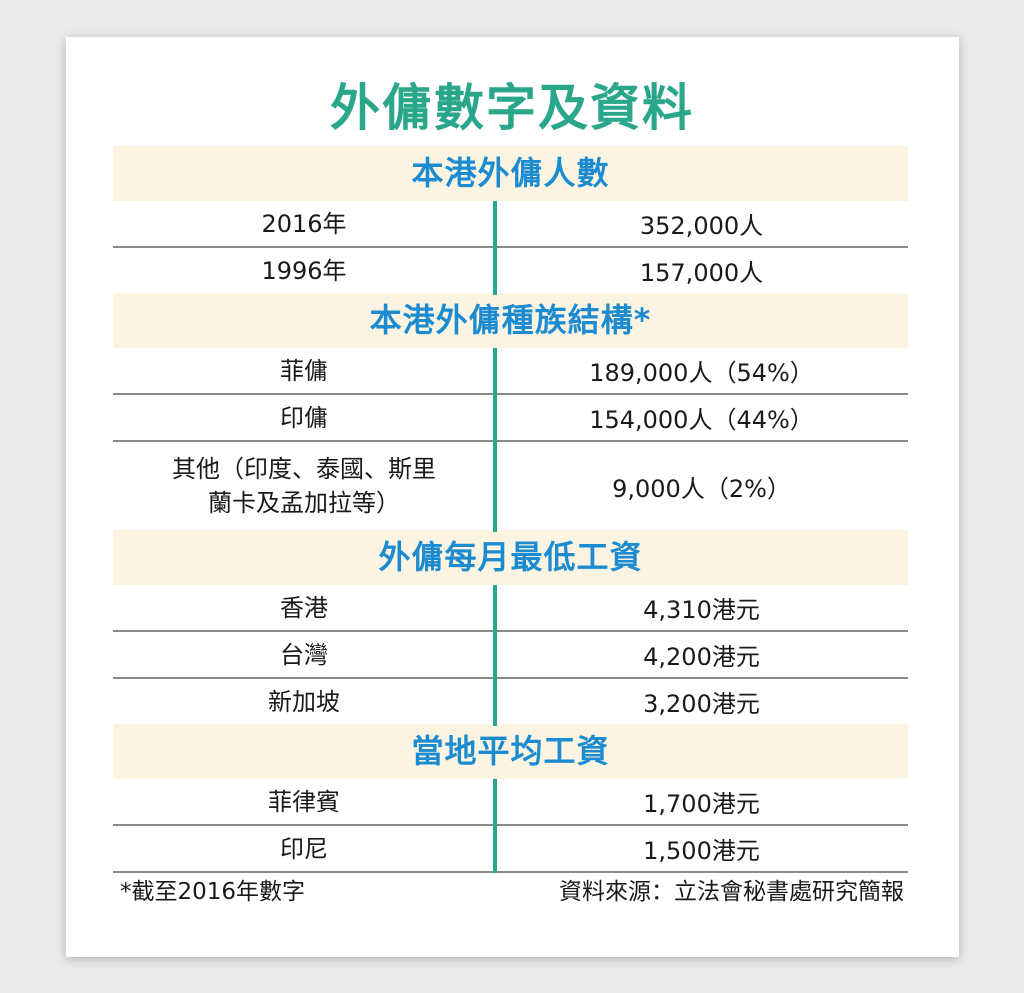 The width and height of the screenshot is (1024, 993). Describe the element at coordinates (304, 654) in the screenshot. I see `row-label: 台灣` at that location.